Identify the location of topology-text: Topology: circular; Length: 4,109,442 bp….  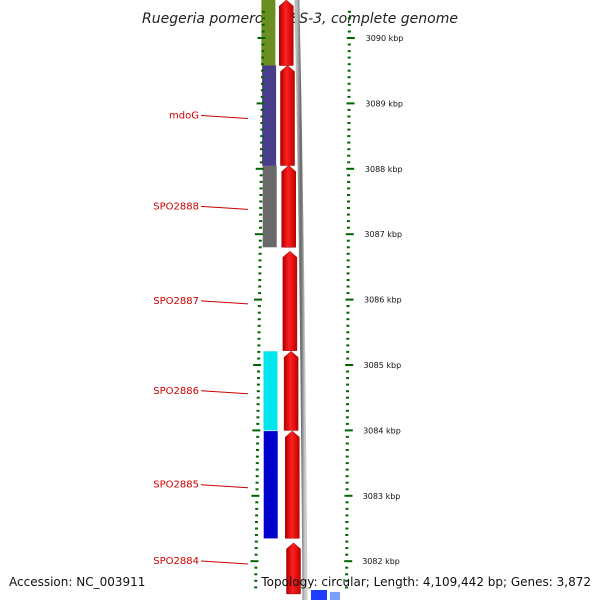
(426, 582).